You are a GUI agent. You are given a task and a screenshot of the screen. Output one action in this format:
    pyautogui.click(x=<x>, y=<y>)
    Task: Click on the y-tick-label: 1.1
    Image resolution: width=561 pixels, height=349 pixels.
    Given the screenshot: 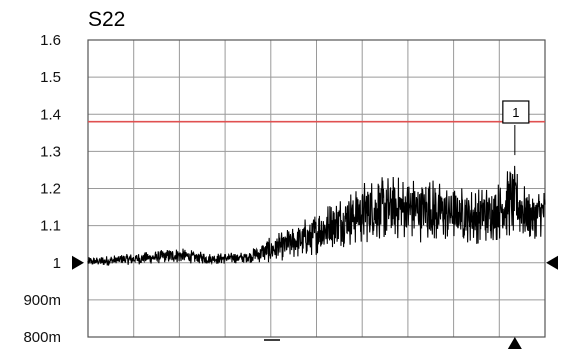 What is the action you would take?
    pyautogui.click(x=50, y=226)
    